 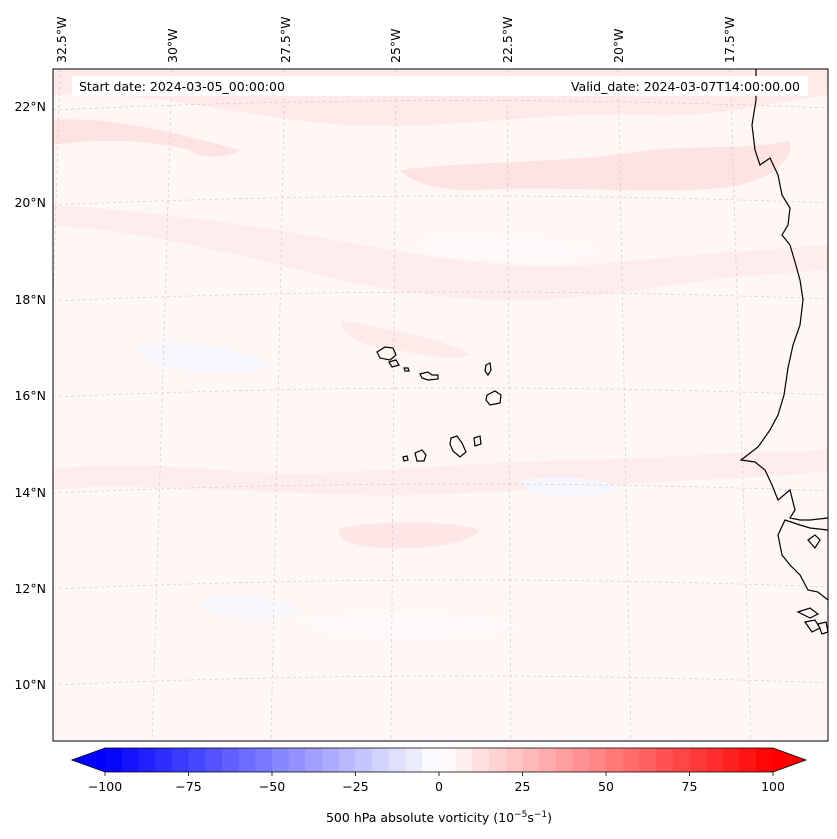 I want to click on colorbar-tick-label: 0, so click(x=439, y=786).